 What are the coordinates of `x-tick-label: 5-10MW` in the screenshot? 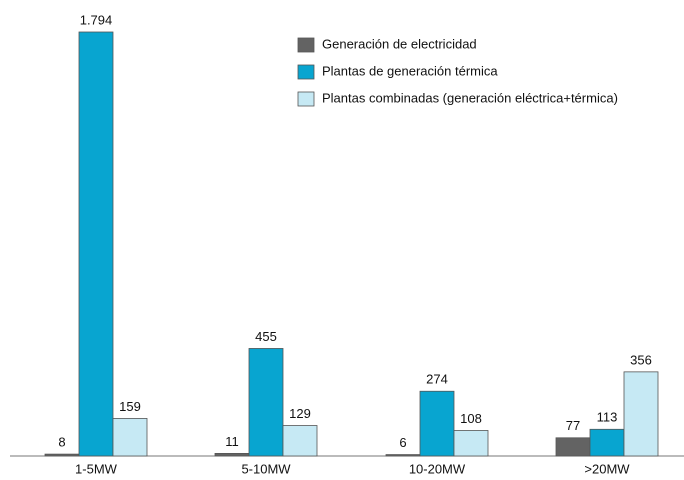 It's located at (266, 468).